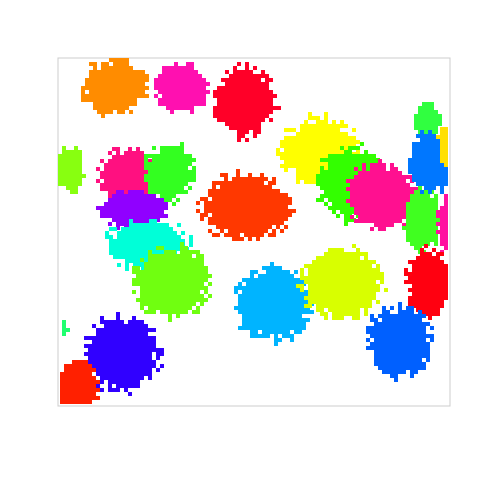 The width and height of the screenshot is (480, 480). I want to click on pink-blob-edge-right, so click(442, 224).